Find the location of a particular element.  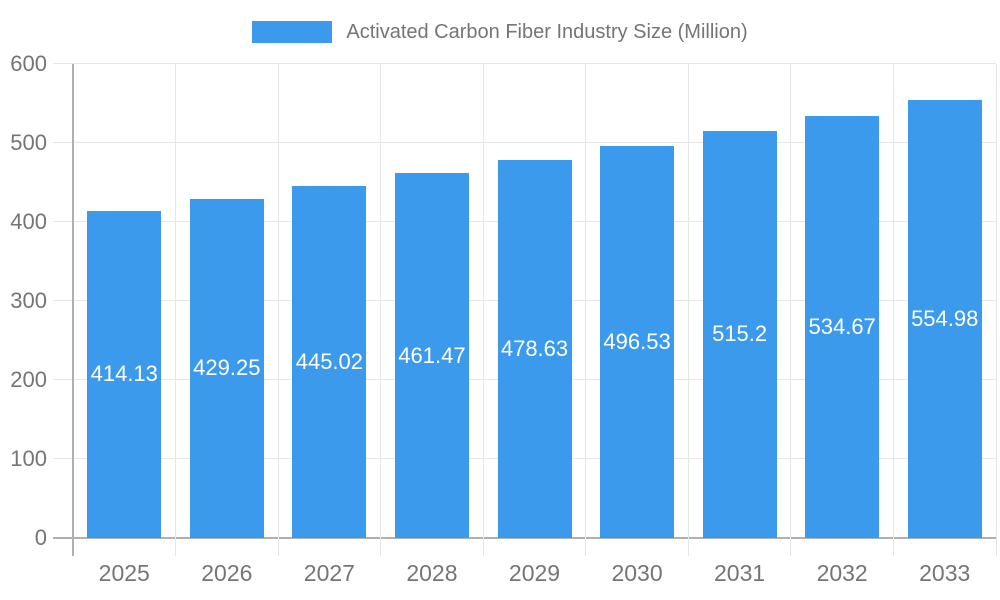

bar: 554.98 is located at coordinates (944, 318).